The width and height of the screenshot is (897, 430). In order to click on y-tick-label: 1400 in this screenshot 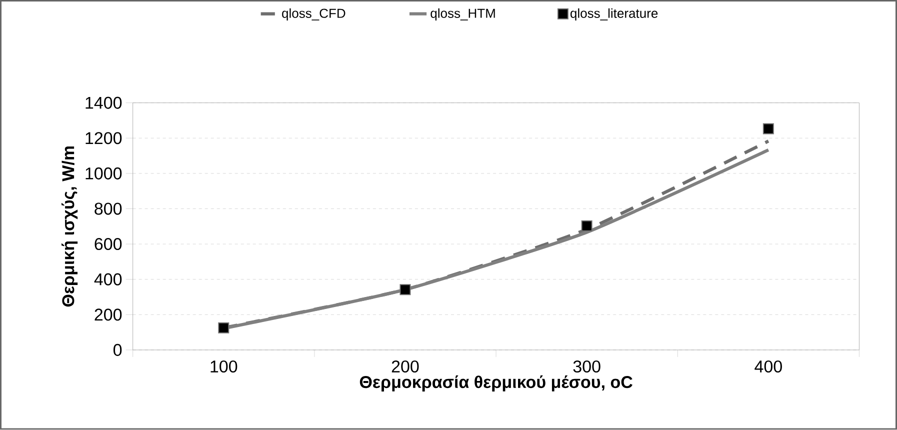, I will do `click(104, 102)`.